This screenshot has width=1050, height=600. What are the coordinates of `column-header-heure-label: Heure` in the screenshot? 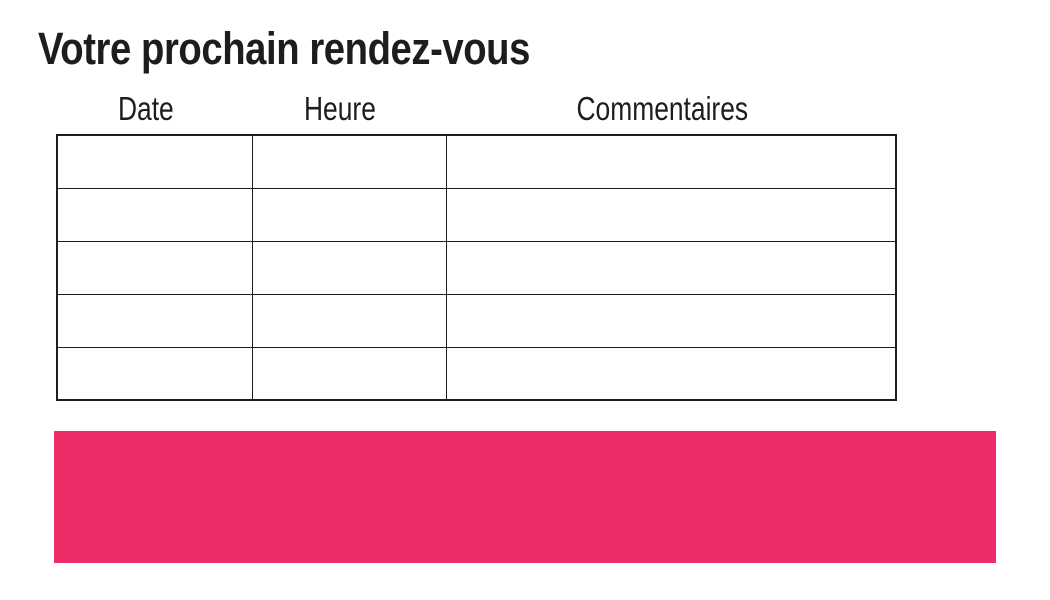 It's located at (340, 108).